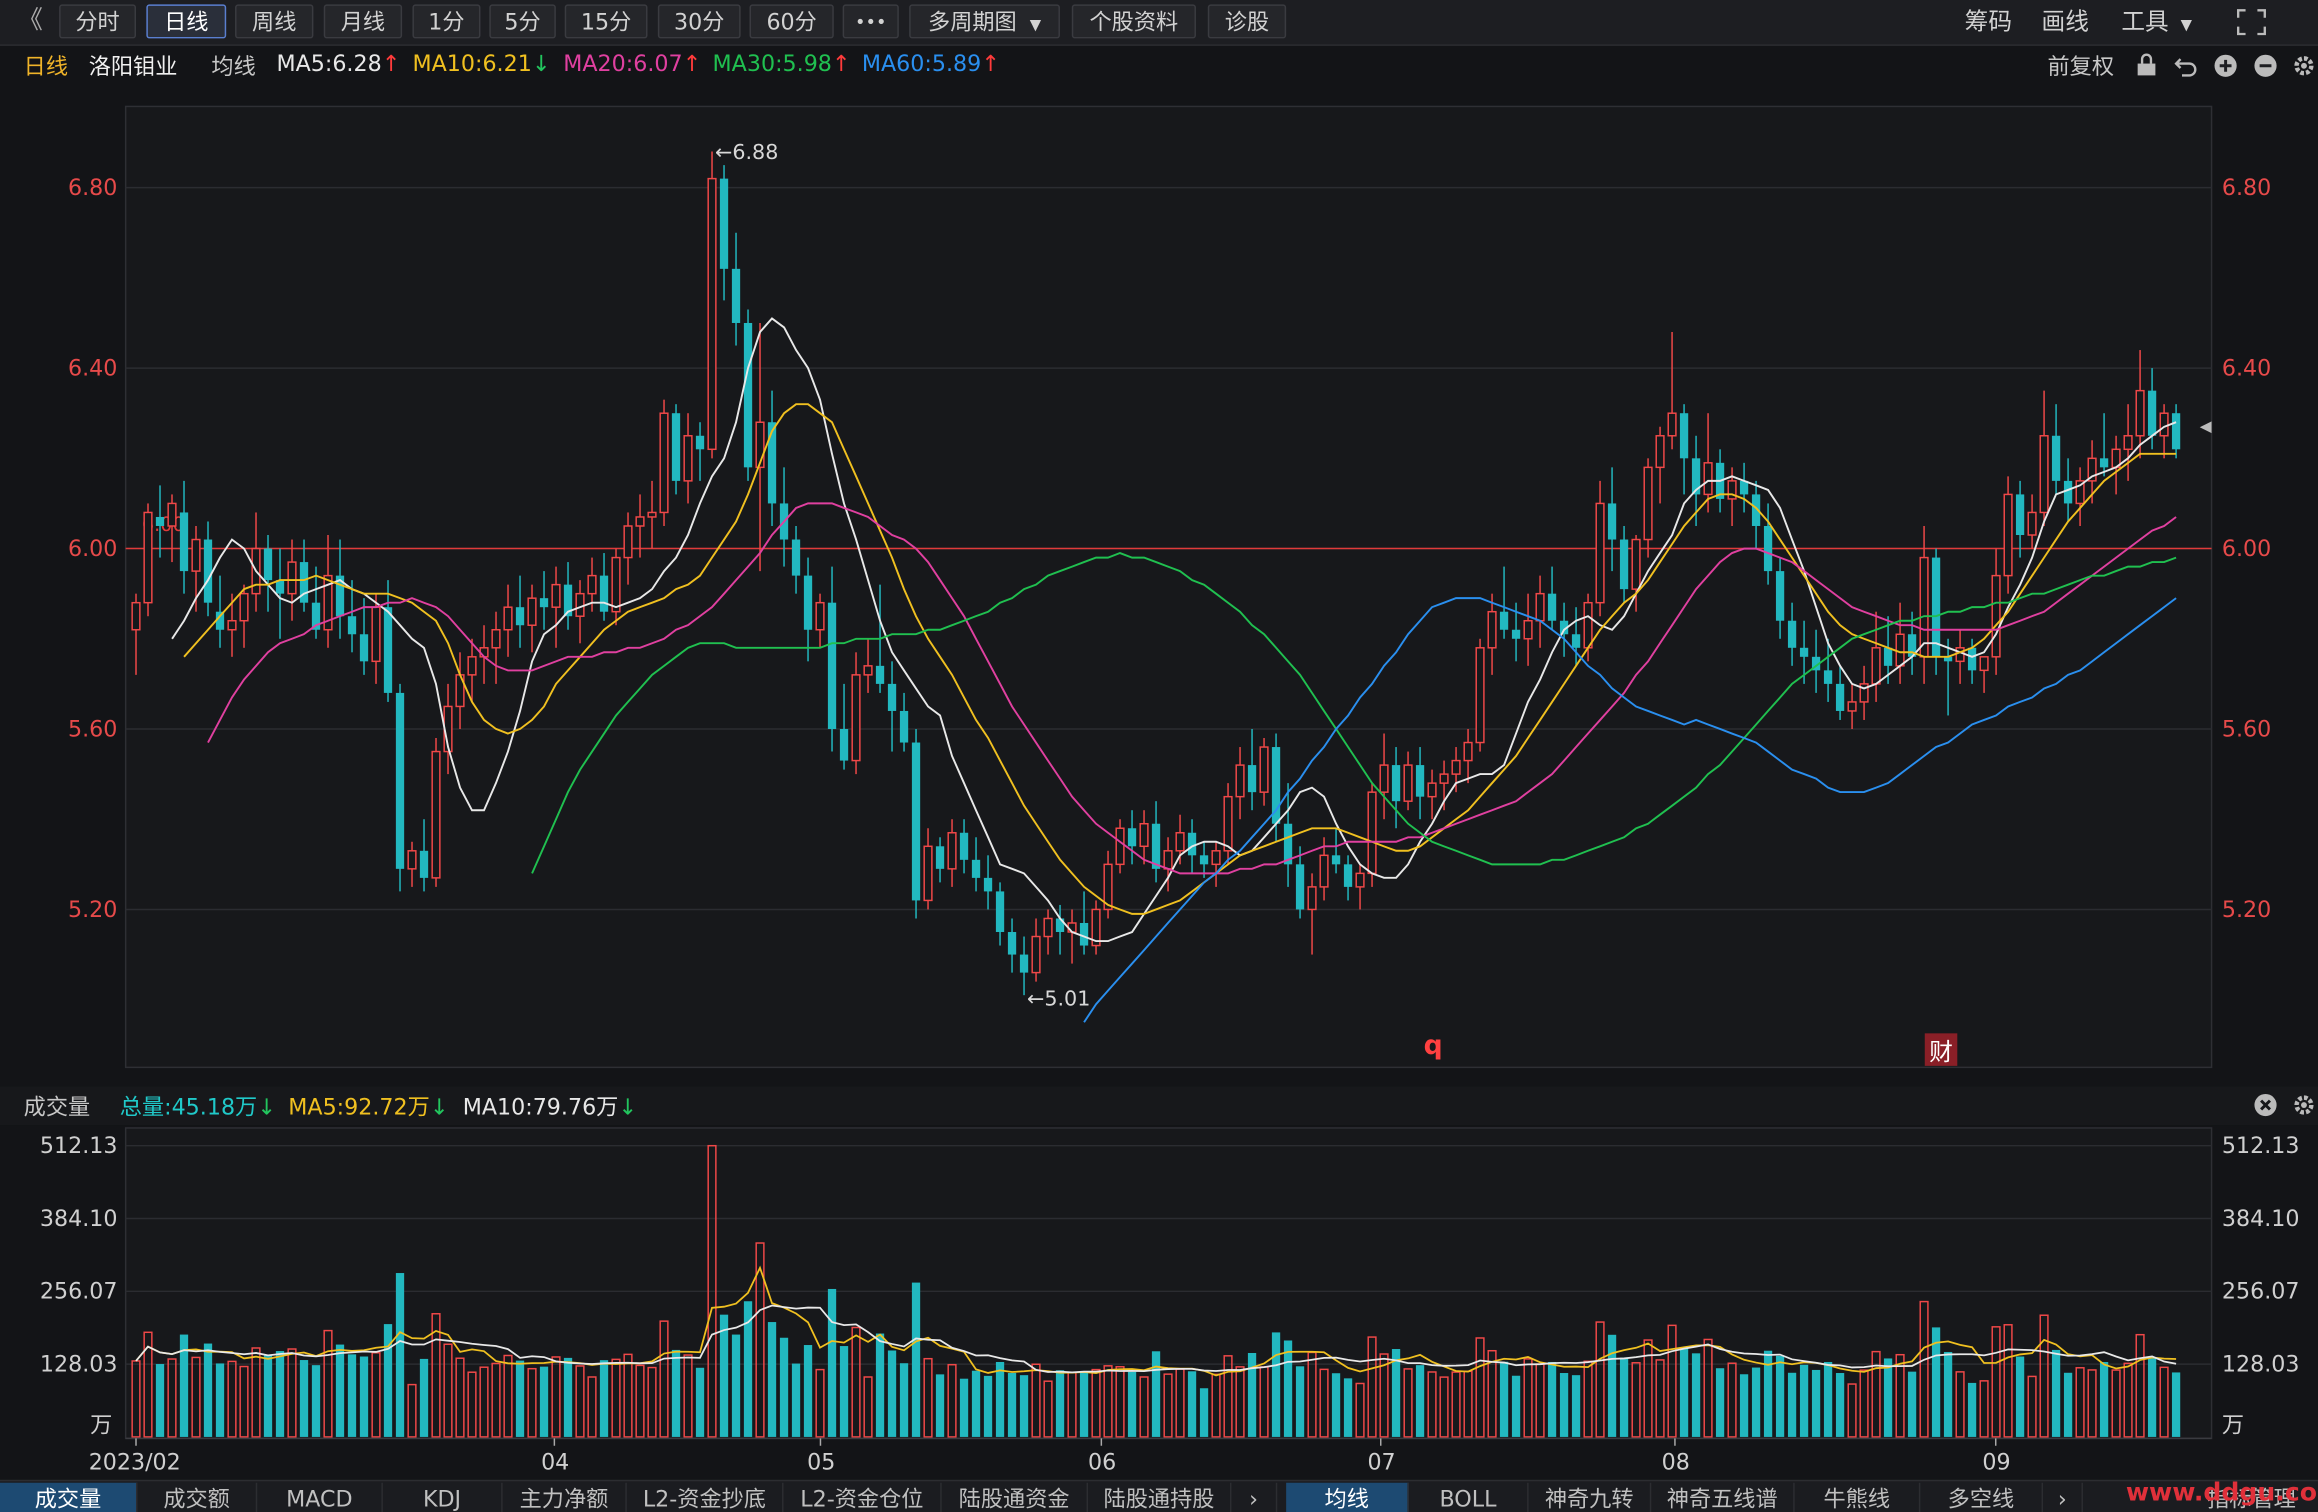 This screenshot has height=1512, width=2318. Describe the element at coordinates (320, 1497) in the screenshot. I see `tab-macd: MACD` at that location.